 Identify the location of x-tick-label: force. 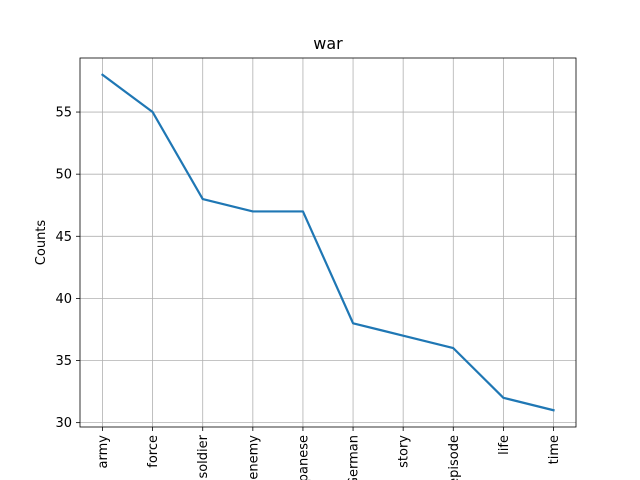
(153, 451).